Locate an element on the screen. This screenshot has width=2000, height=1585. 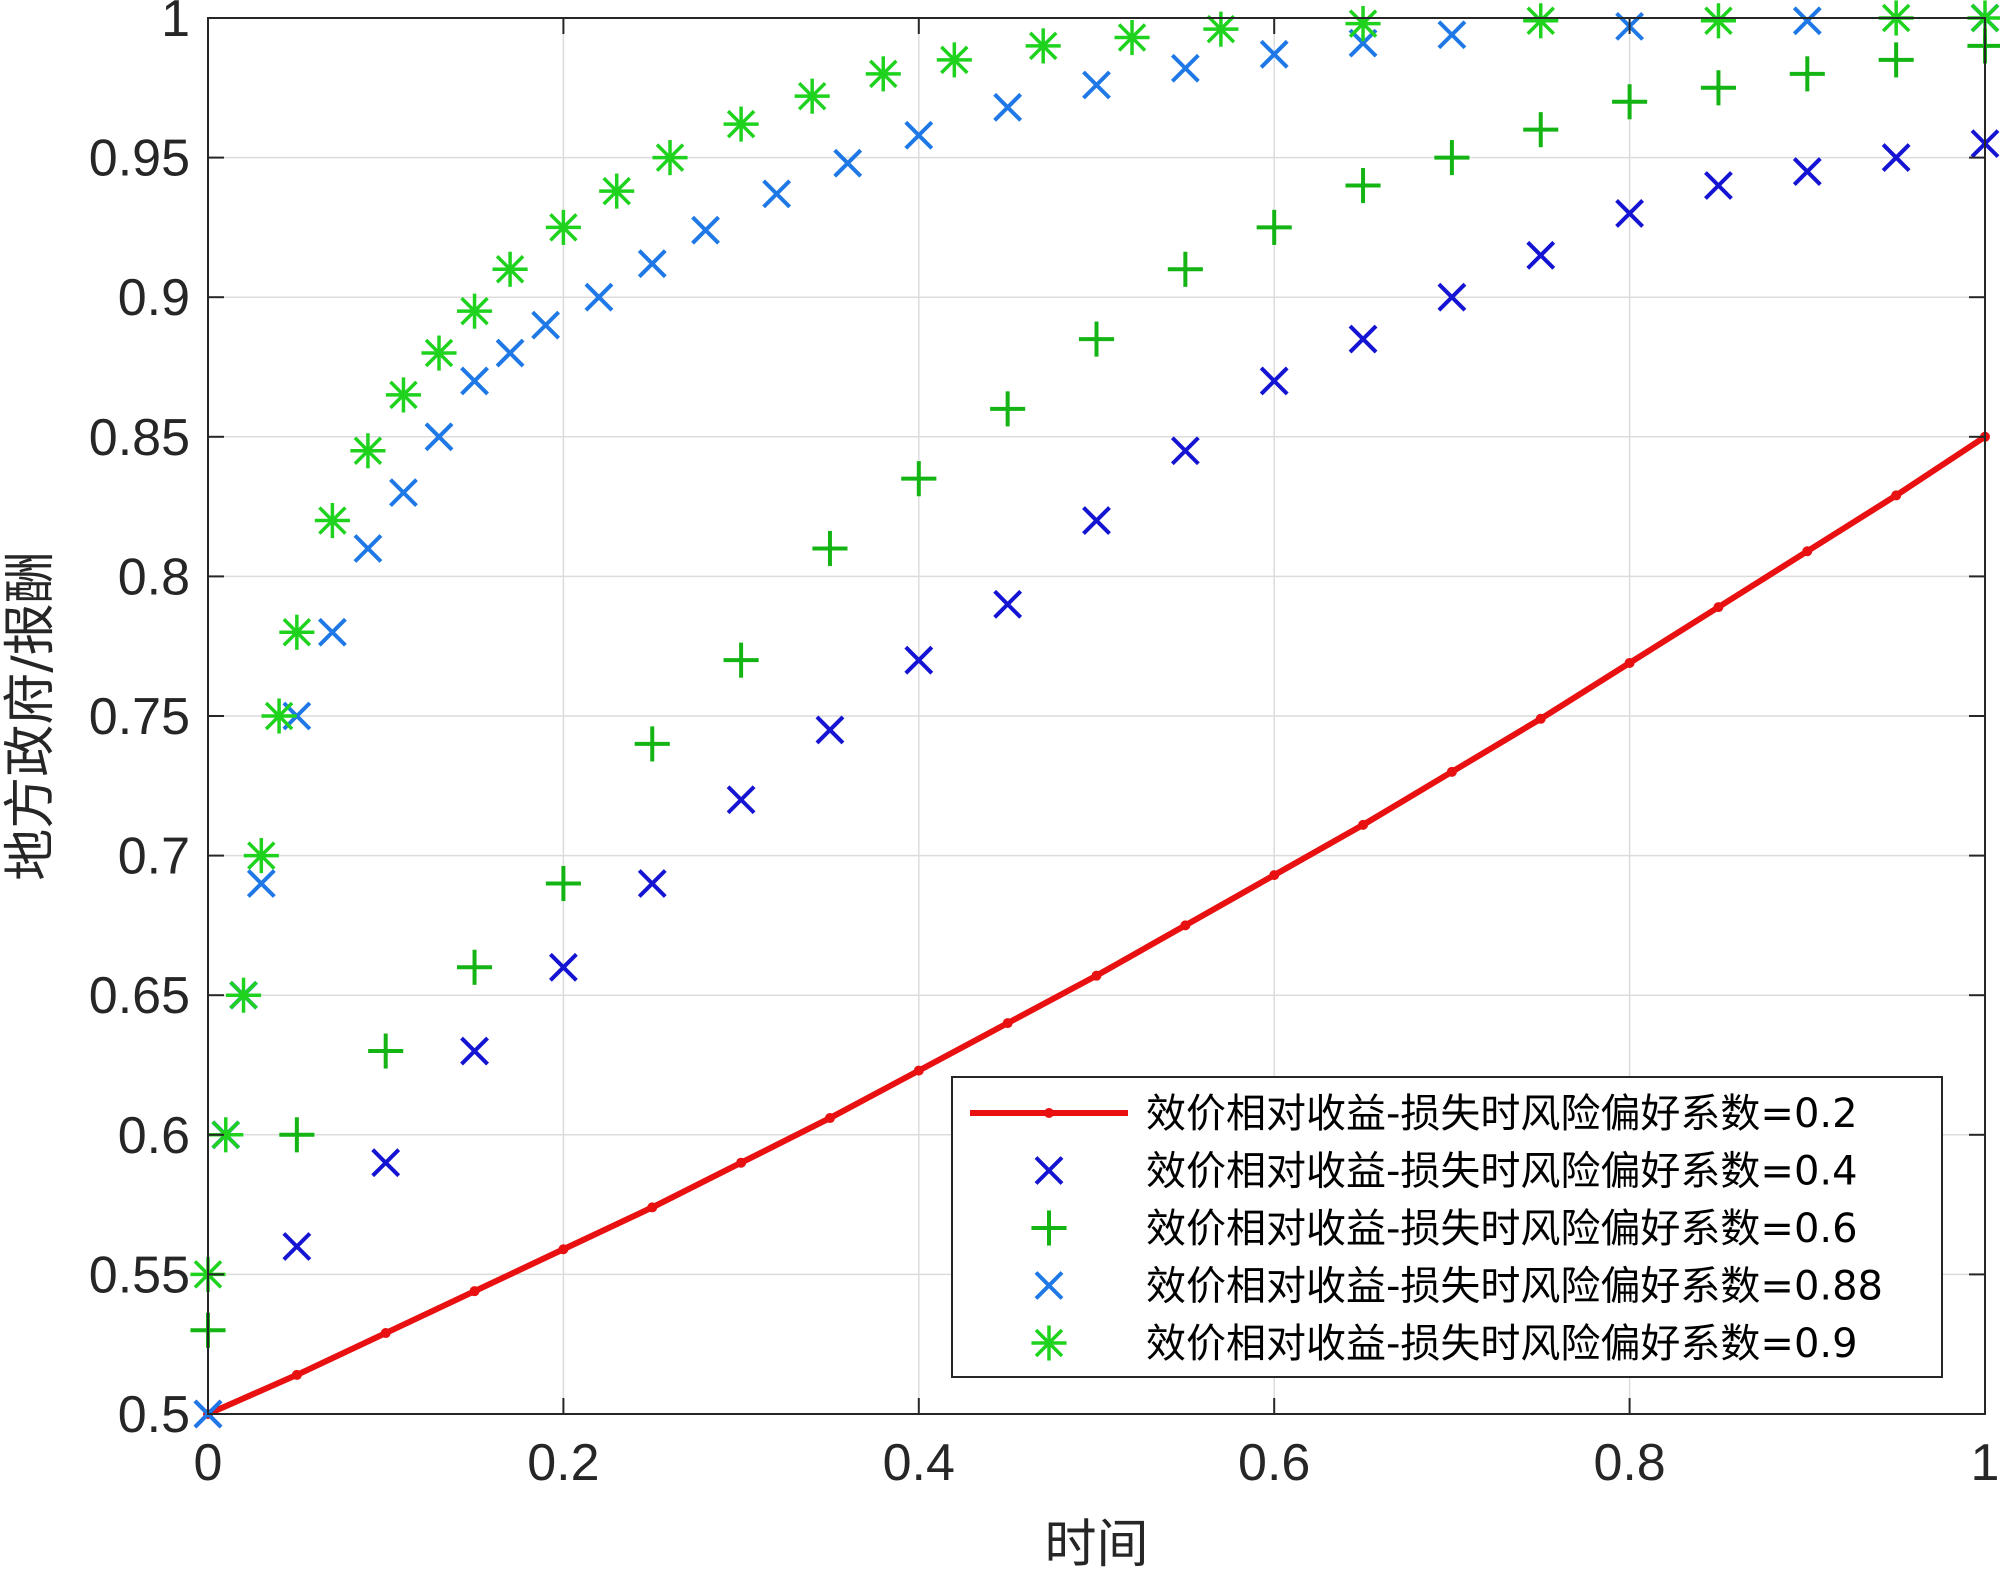
legend-item: 效价相对收益-损失时风险偏好系数=0.88 is located at coordinates (1458, 1287).